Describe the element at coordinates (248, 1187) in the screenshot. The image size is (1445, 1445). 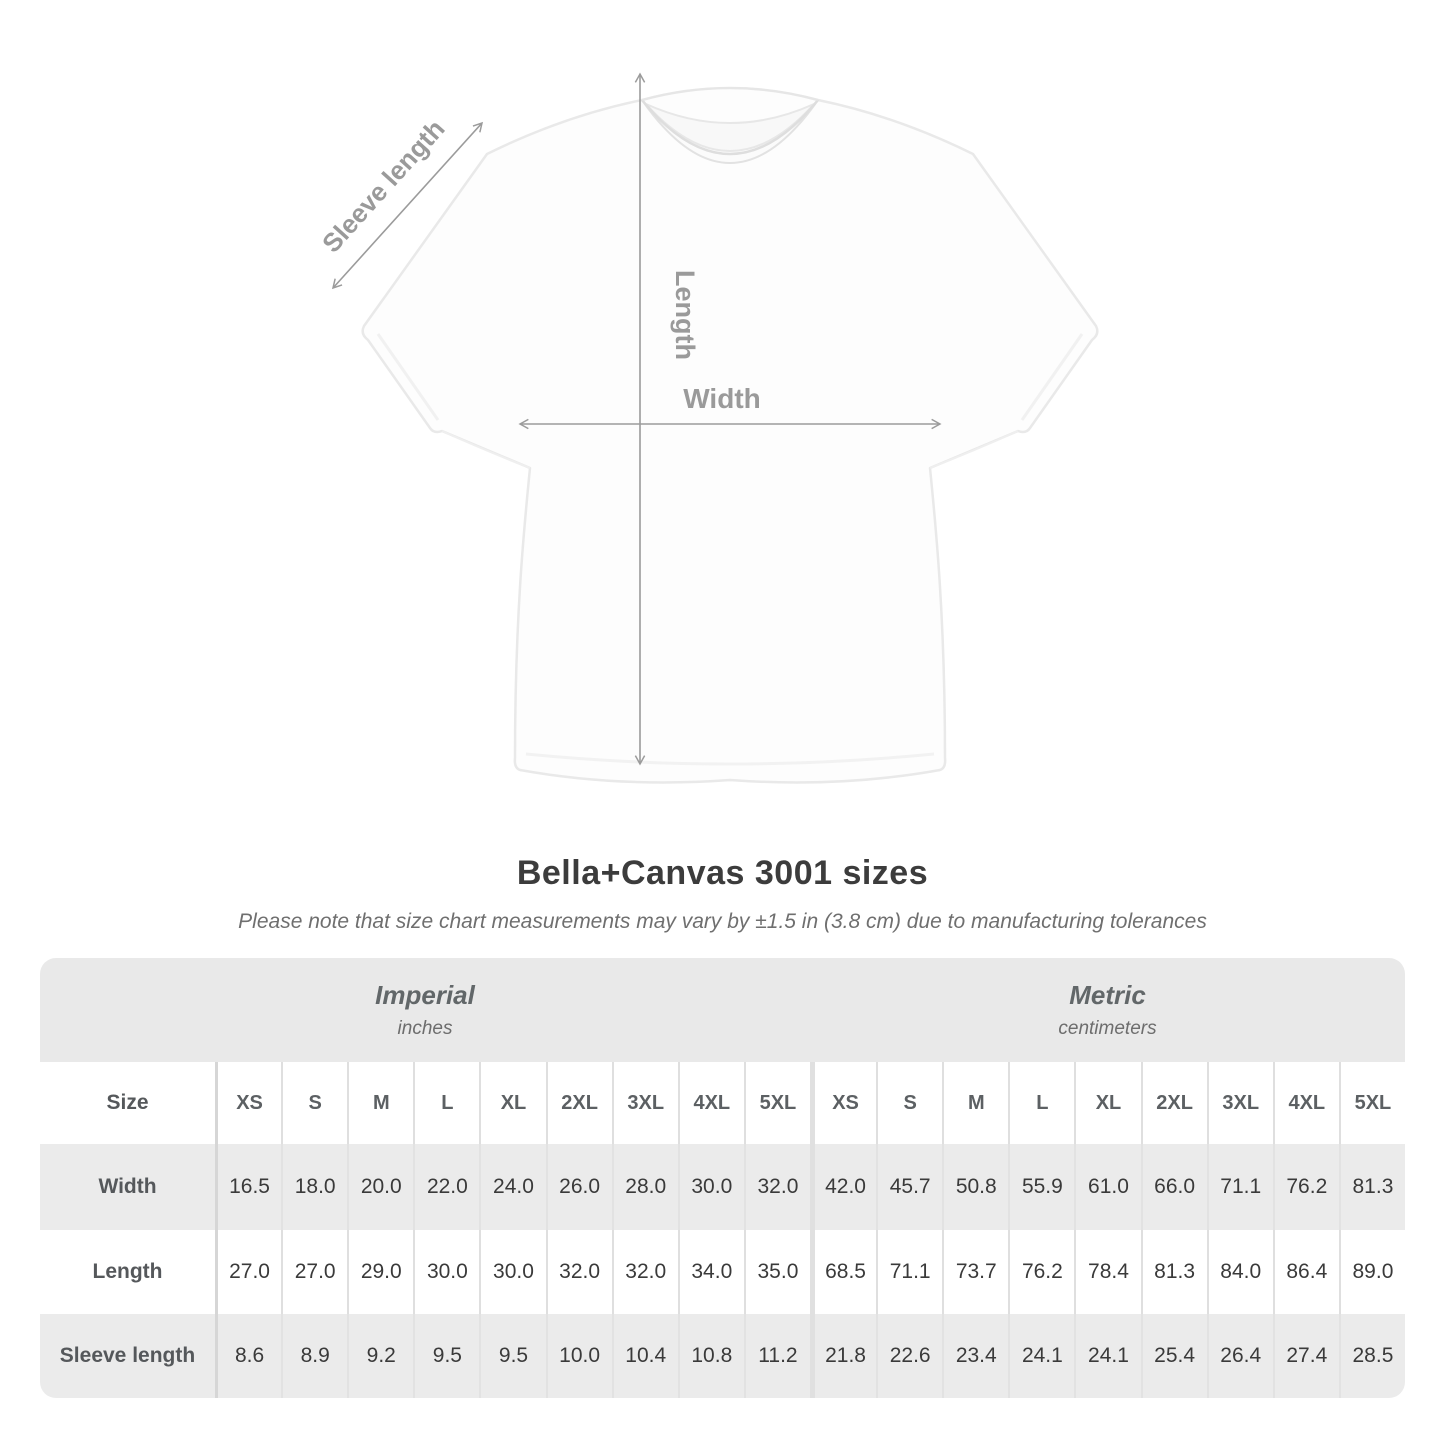
I see `value-cell: 16.5` at that location.